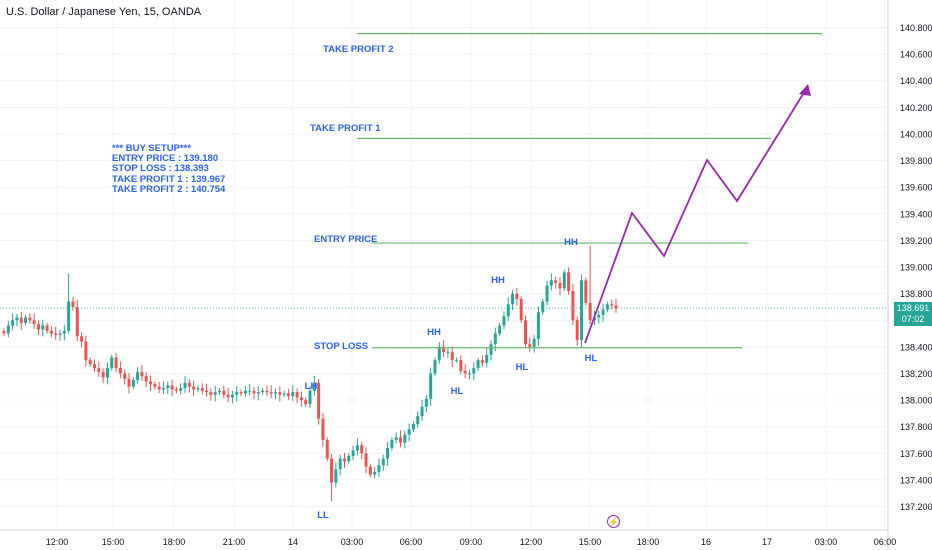 This screenshot has width=932, height=550. Describe the element at coordinates (916, 427) in the screenshot. I see `y-tick-label: 137.800` at that location.